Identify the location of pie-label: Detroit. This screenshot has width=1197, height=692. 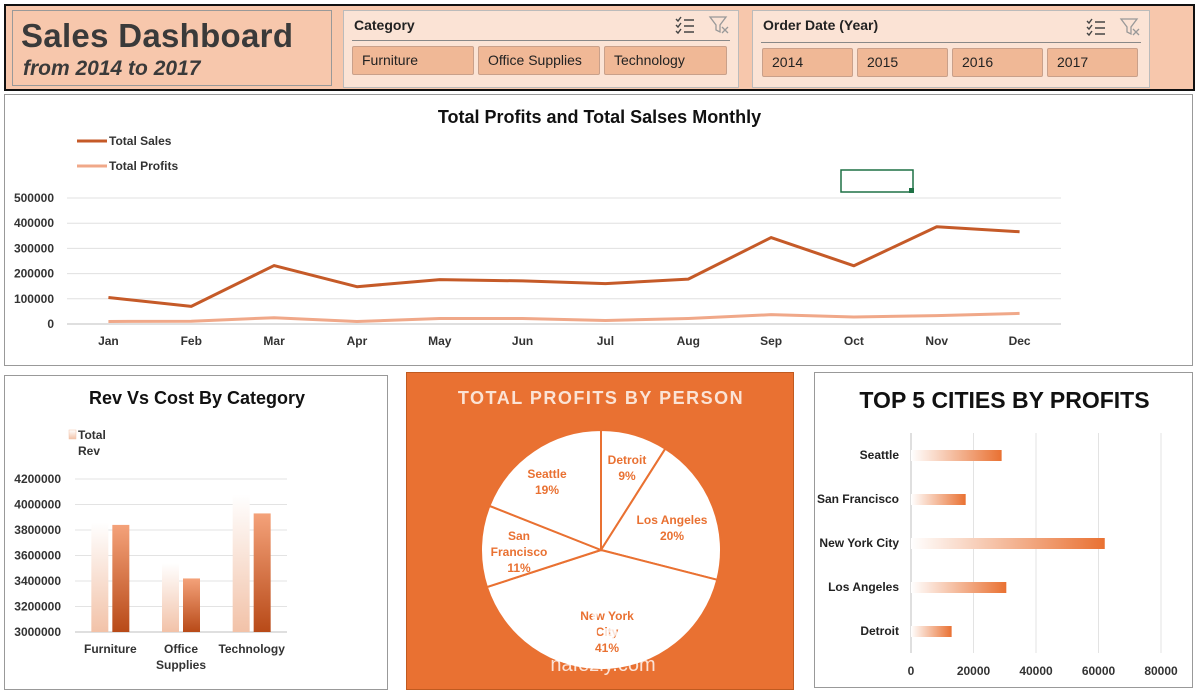
(627, 460).